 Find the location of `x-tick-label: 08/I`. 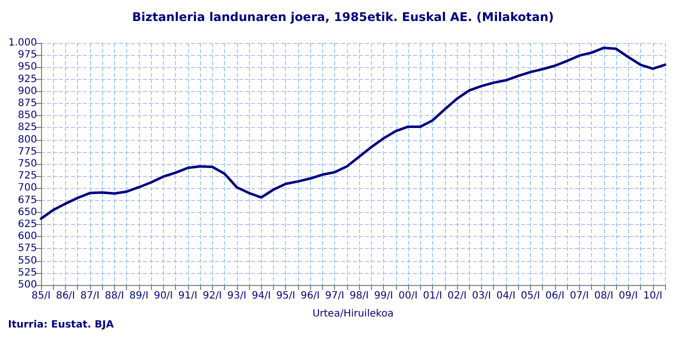

x-tick-label: 08/I is located at coordinates (604, 296).